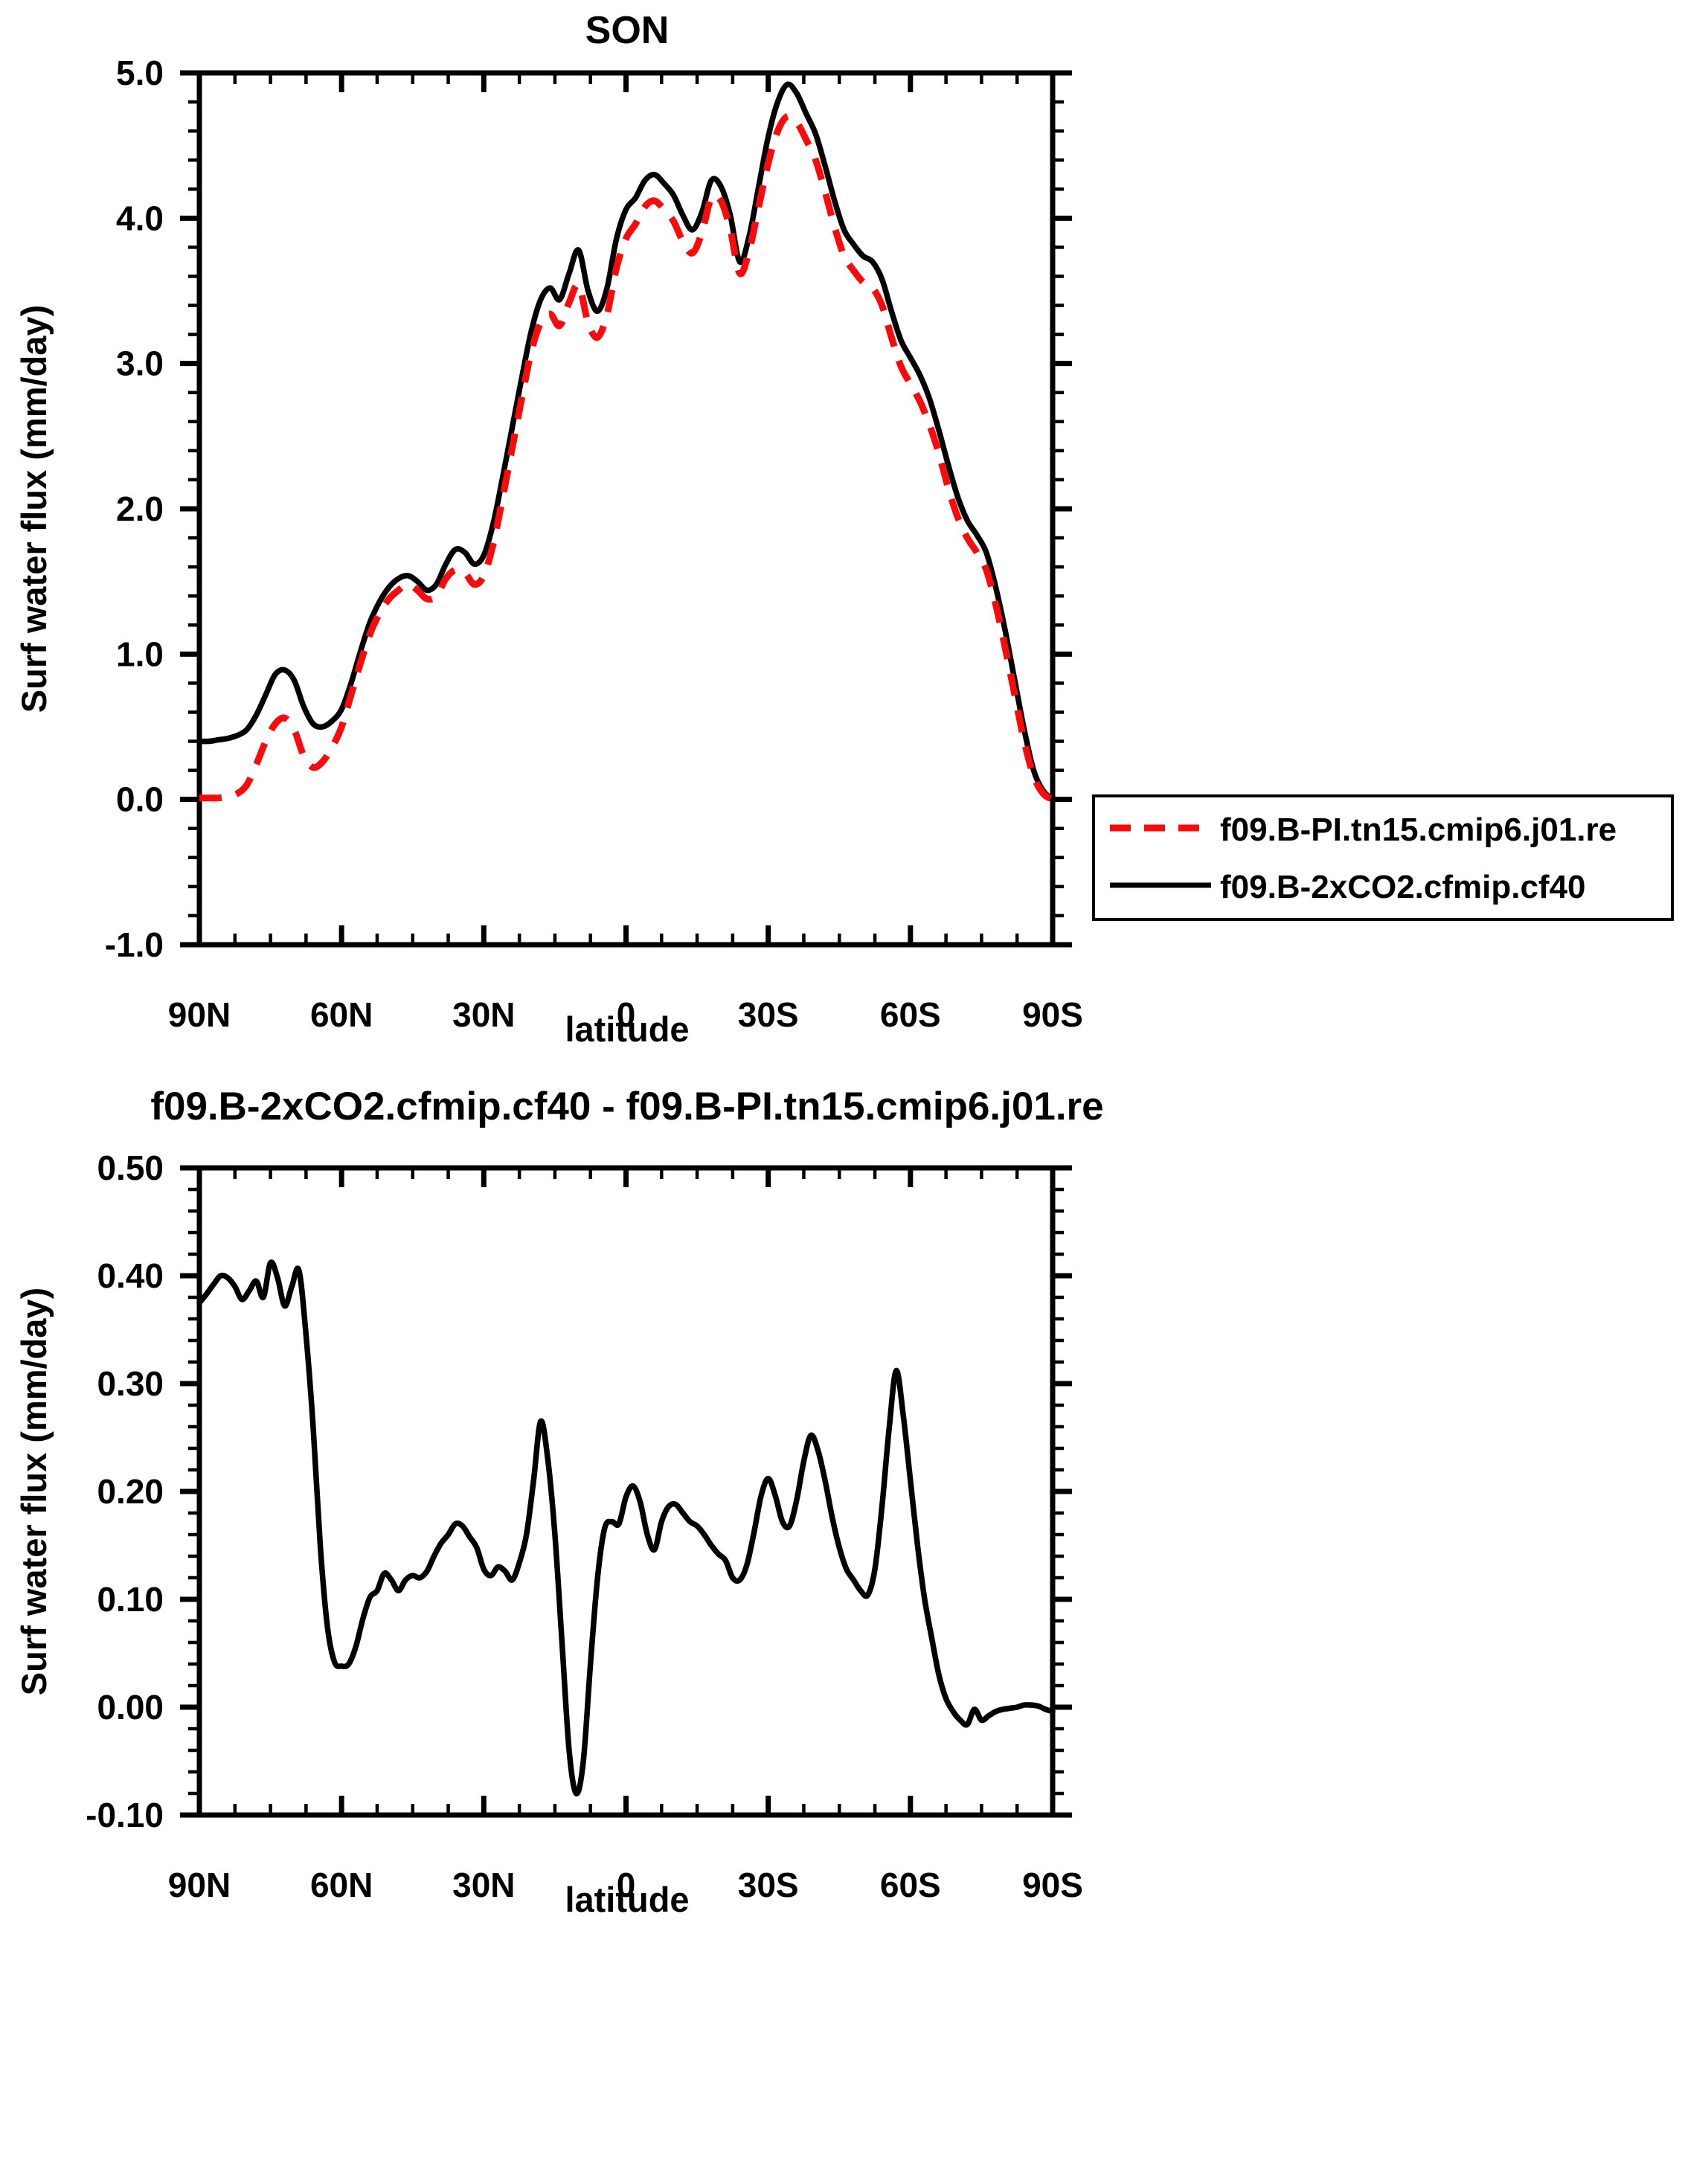  I want to click on panel-bottom-x-axis-title: latitude, so click(627, 1900).